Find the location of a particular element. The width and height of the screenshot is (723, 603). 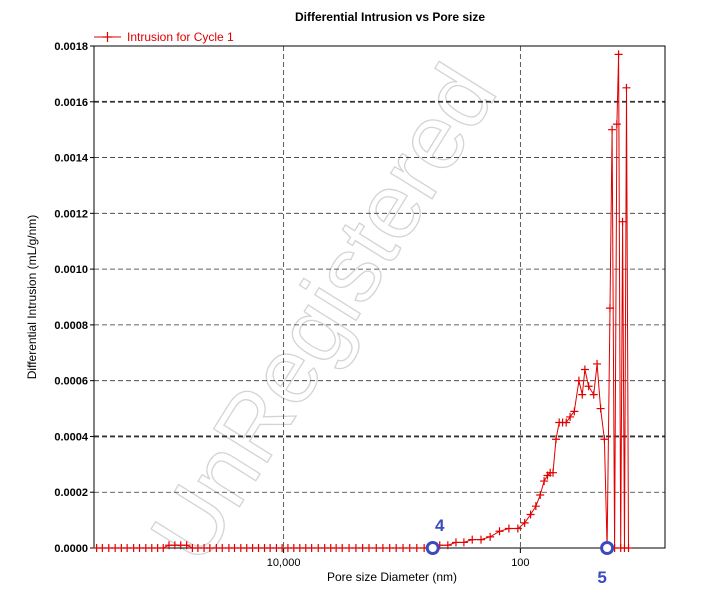

annotation-label-5: 5 is located at coordinates (601, 577).